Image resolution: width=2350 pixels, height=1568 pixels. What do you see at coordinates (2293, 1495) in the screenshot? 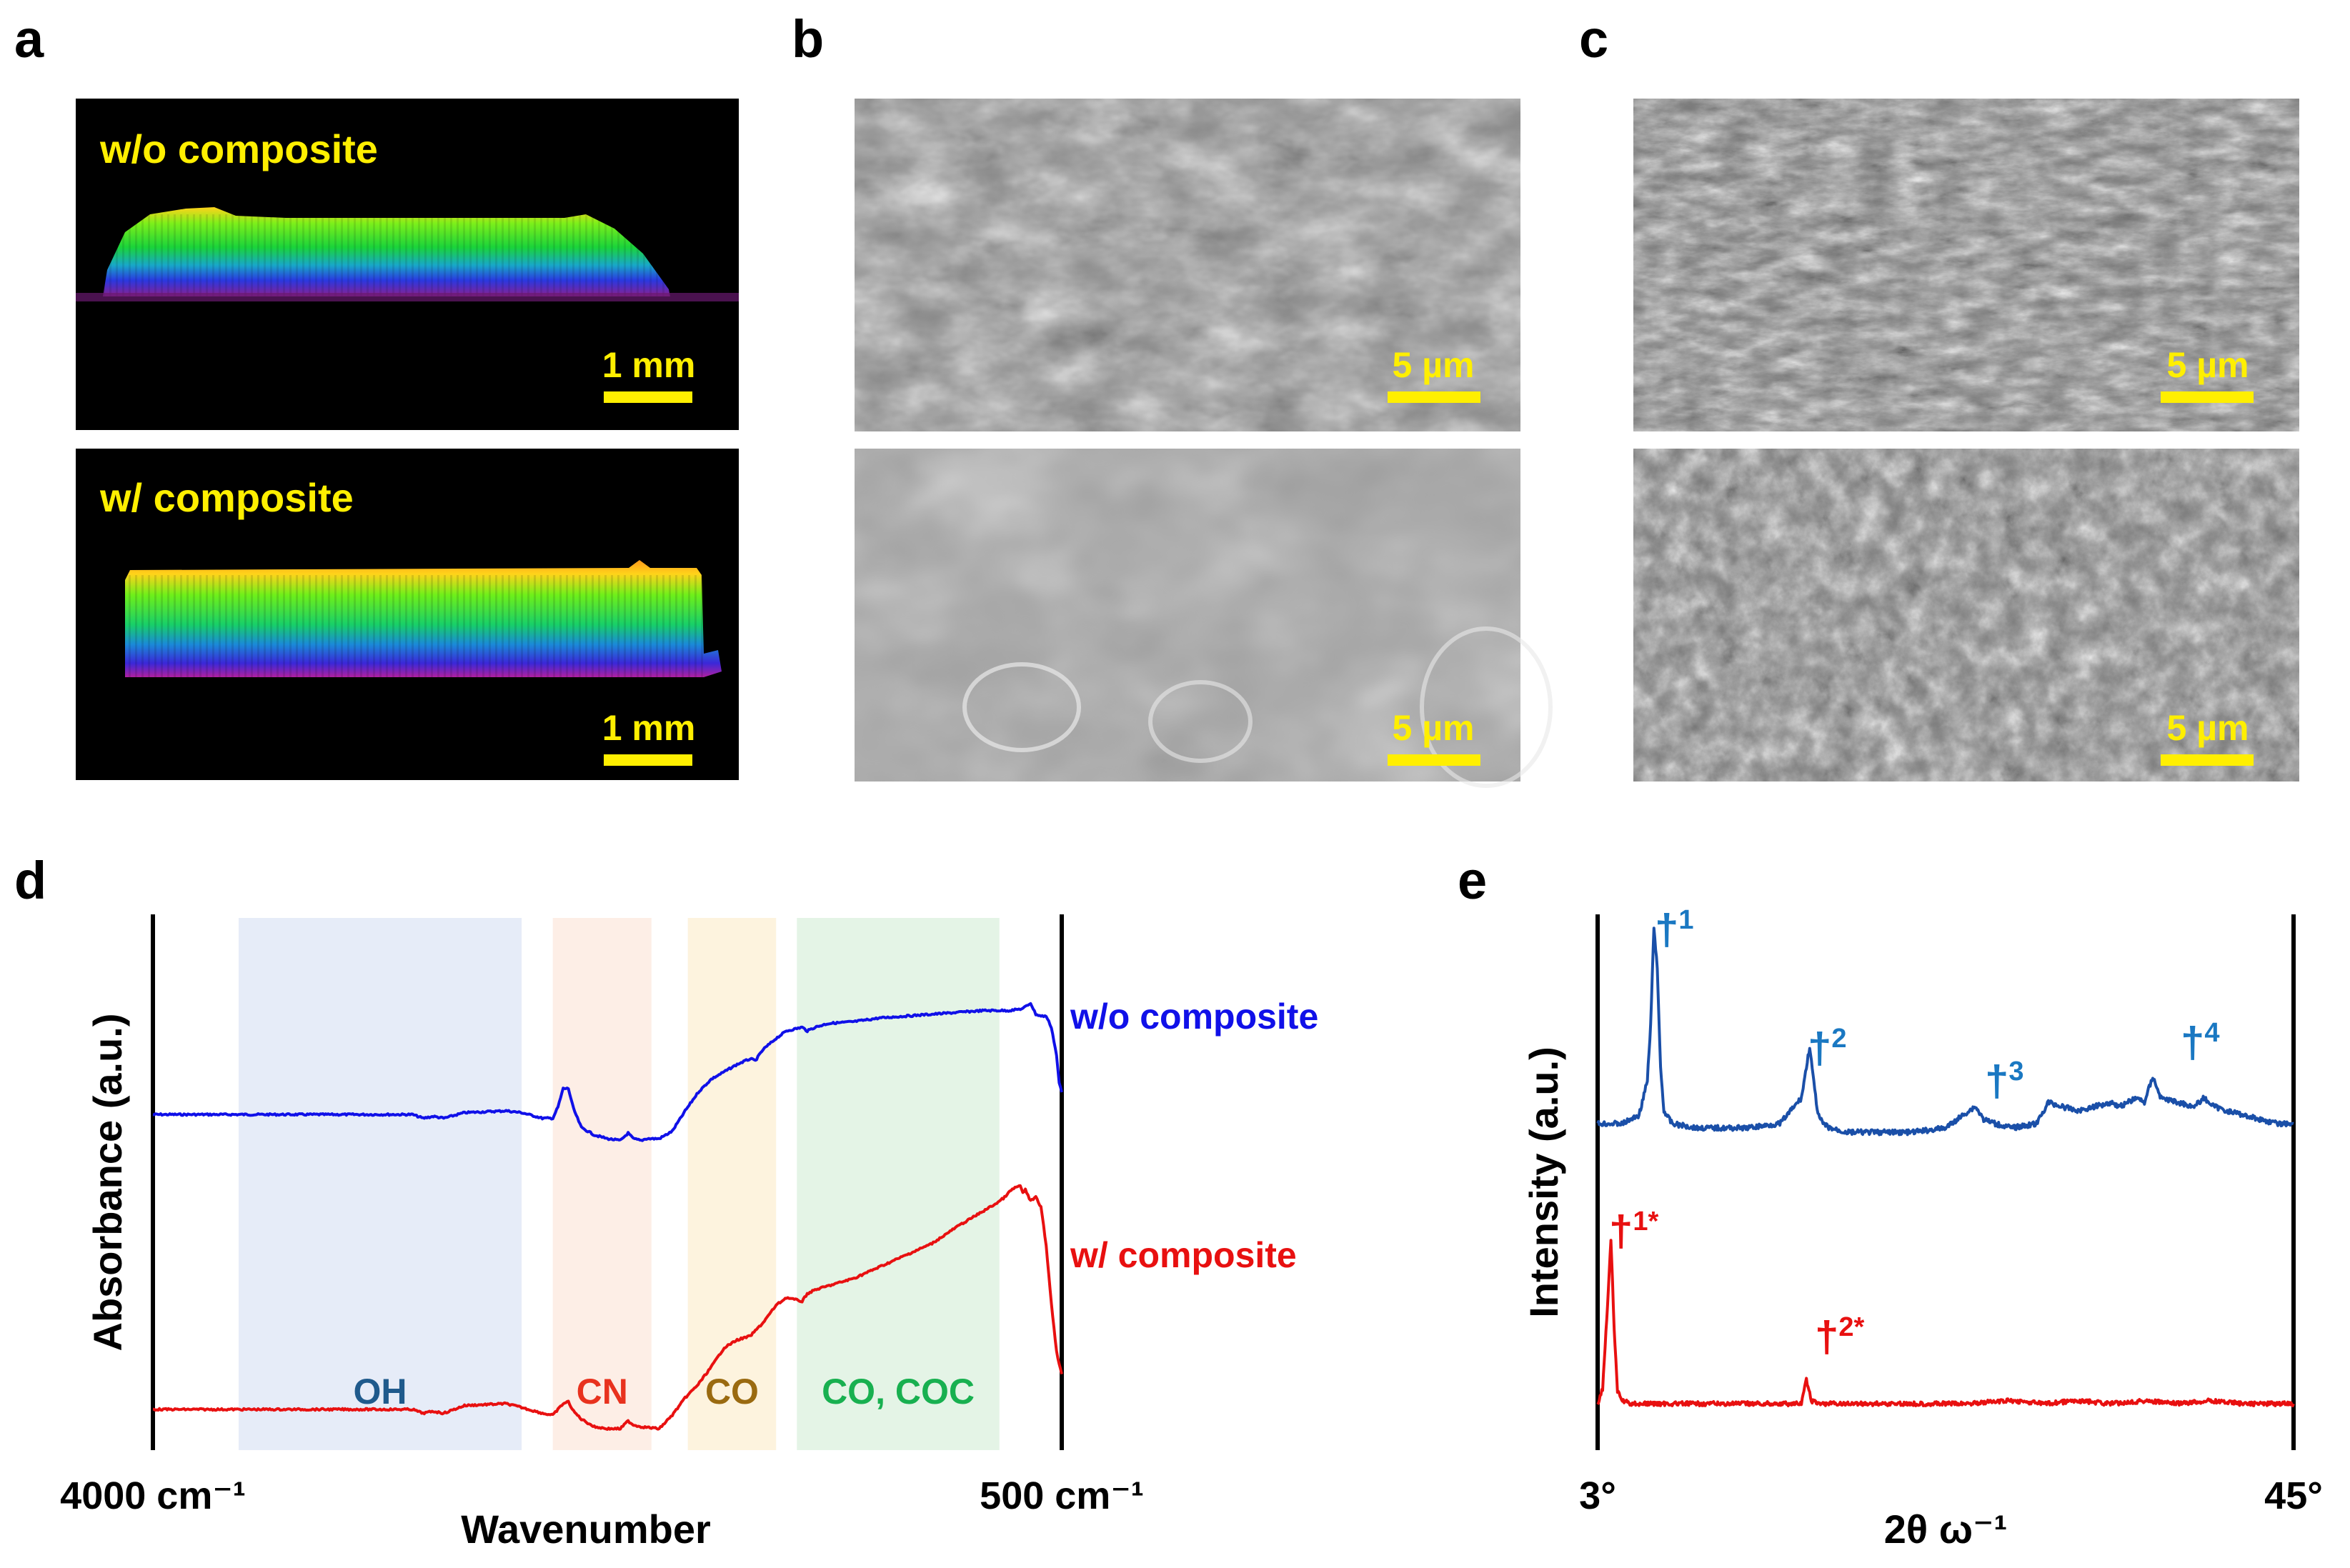
I see `x-tick-right: 45°` at bounding box center [2293, 1495].